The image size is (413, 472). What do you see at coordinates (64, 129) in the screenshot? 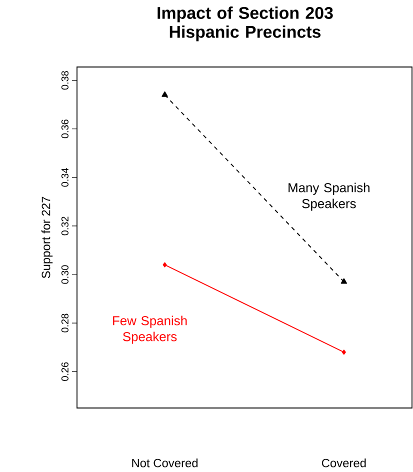
I see `y-tick-label: 0.36` at bounding box center [64, 129].